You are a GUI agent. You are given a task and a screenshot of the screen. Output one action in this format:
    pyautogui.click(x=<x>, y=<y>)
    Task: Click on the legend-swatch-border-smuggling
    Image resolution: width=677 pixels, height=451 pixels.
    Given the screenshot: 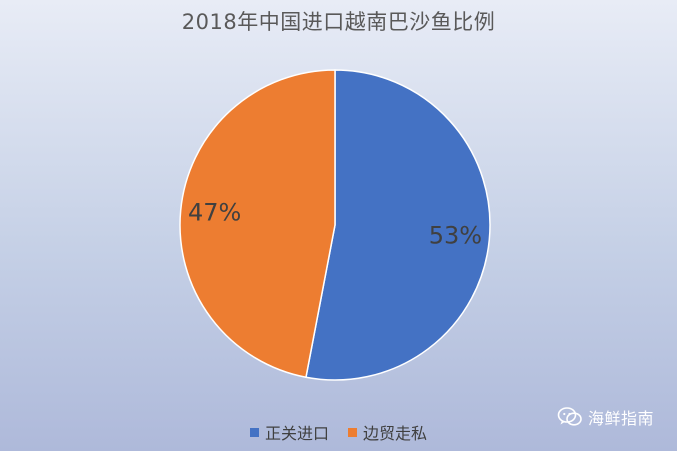 What is the action you would take?
    pyautogui.click(x=353, y=432)
    